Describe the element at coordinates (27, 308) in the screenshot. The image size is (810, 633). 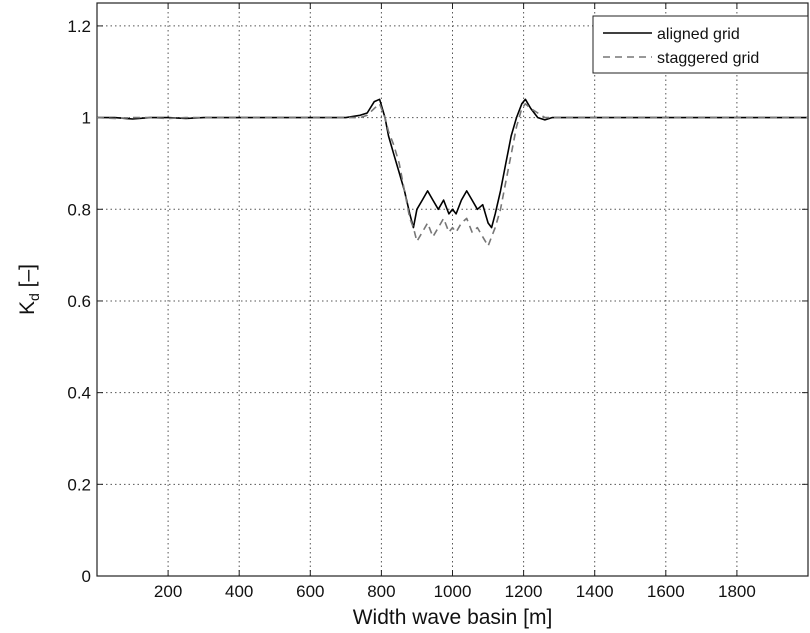
I see `y-axis-label-main: K` at that location.